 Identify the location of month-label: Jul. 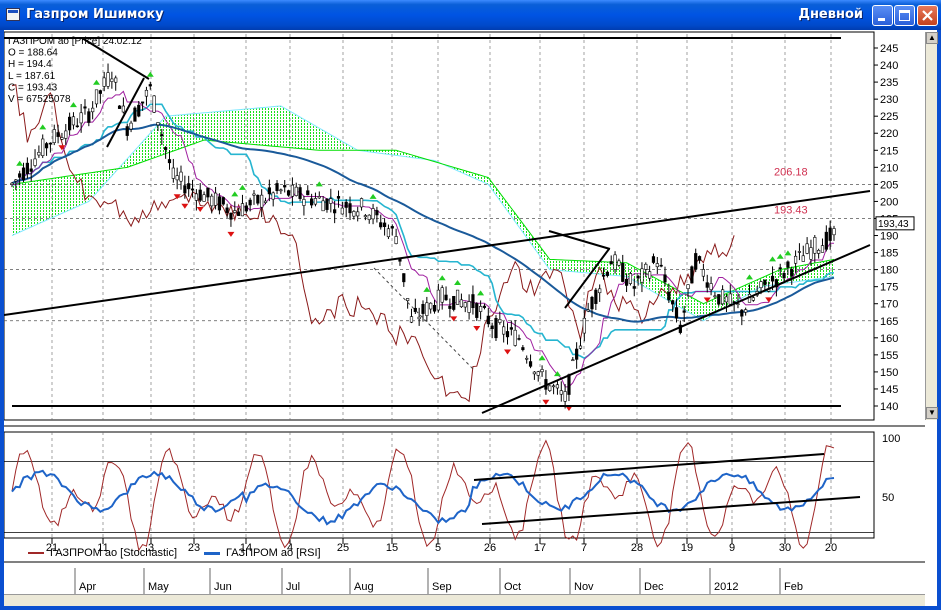
(293, 587).